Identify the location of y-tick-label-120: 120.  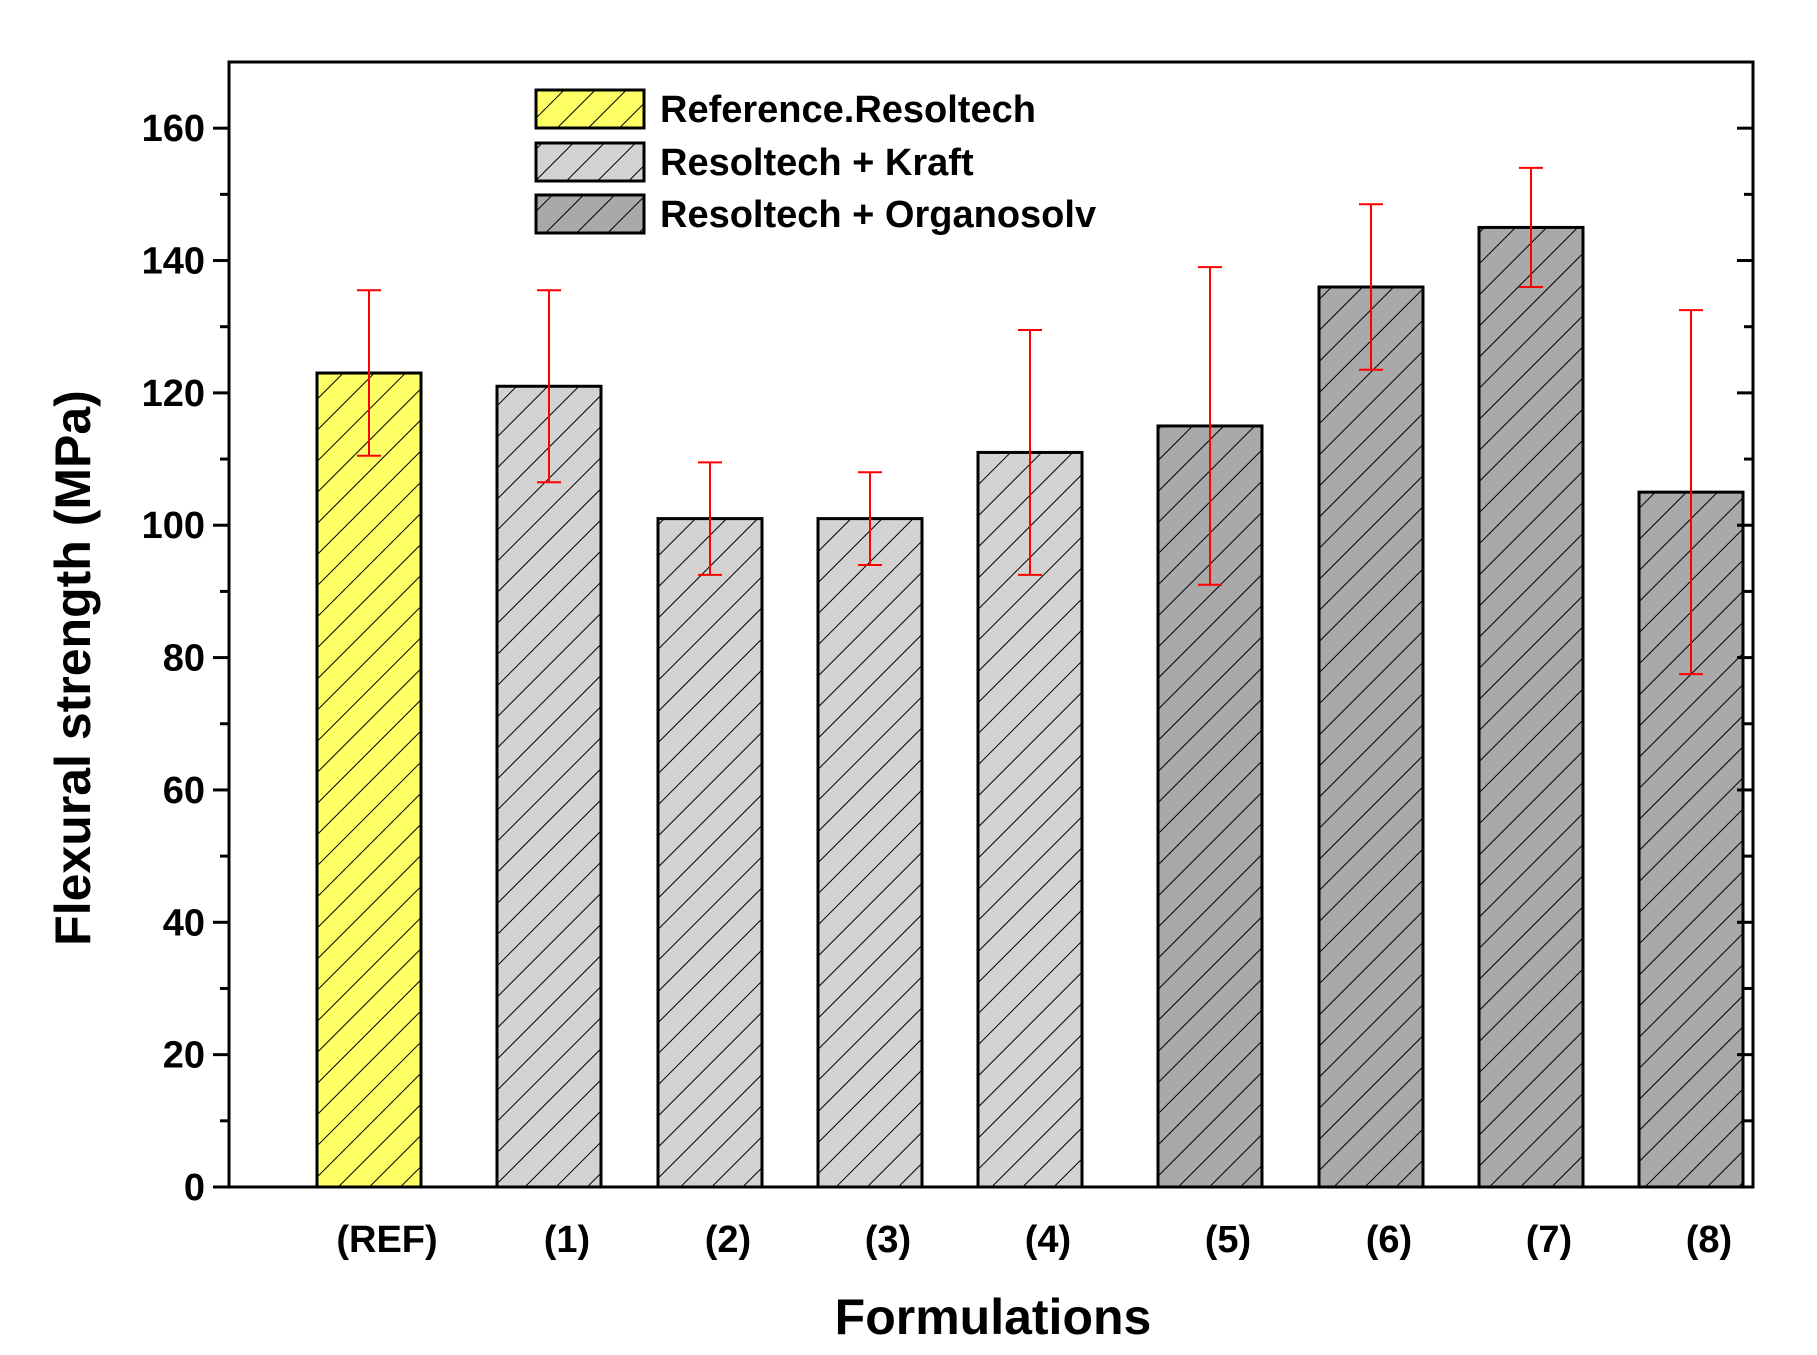
(173, 394).